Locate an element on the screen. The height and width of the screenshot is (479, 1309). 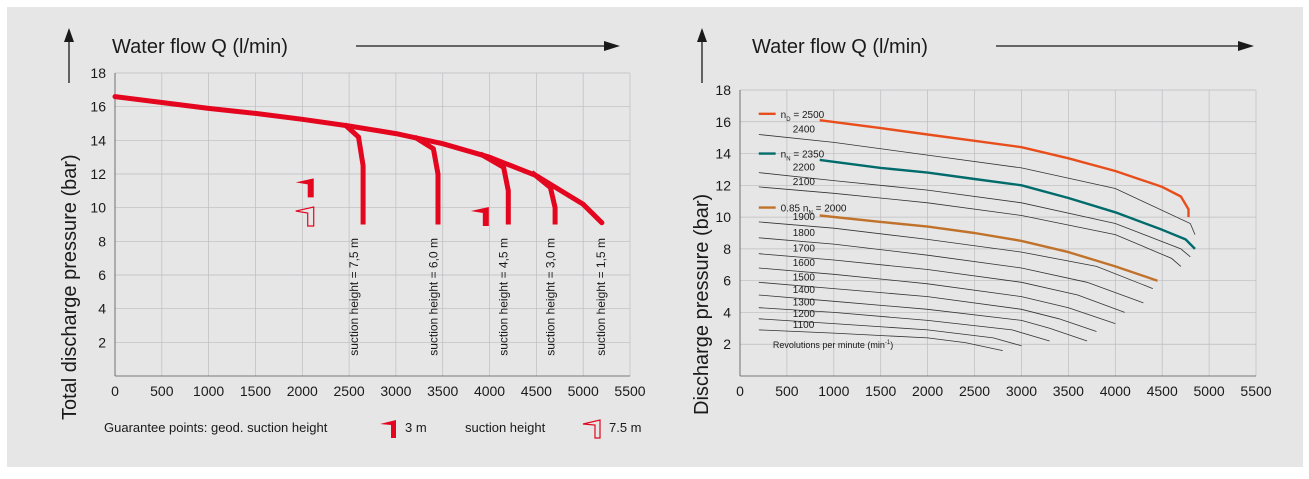
left-x-tick-label: 500 is located at coordinates (162, 391).